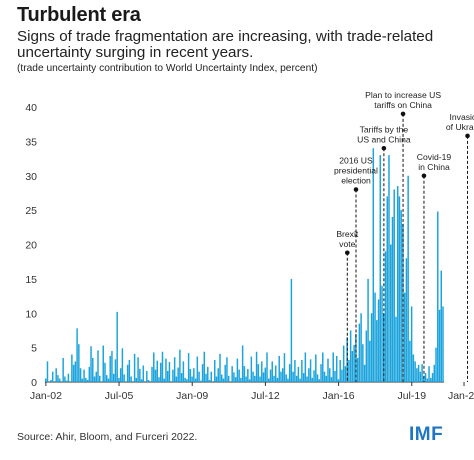 Image resolution: width=474 pixels, height=460 pixels. What do you see at coordinates (107, 437) in the screenshot?
I see `source-note: Source: Ahir, Bloom, and Furceri 2022.` at bounding box center [107, 437].